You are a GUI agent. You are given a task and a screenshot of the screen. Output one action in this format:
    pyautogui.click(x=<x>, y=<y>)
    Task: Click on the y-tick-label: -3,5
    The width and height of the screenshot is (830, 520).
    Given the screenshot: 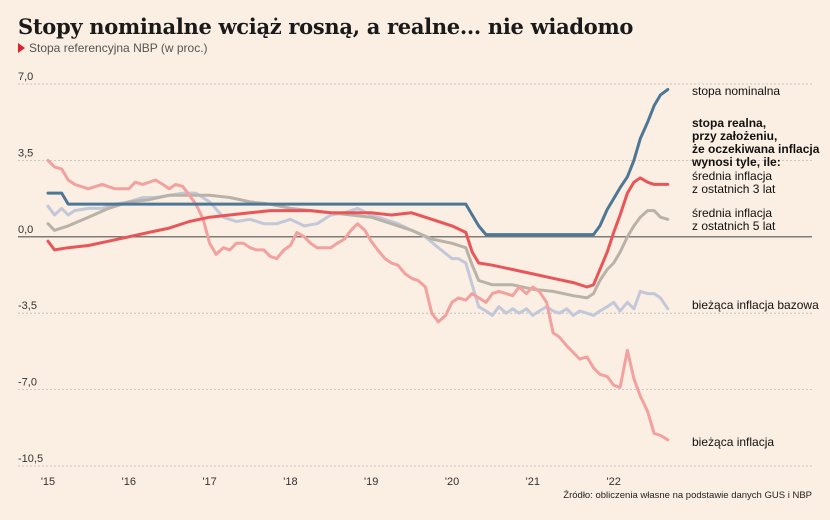 What is the action you would take?
    pyautogui.click(x=27, y=306)
    